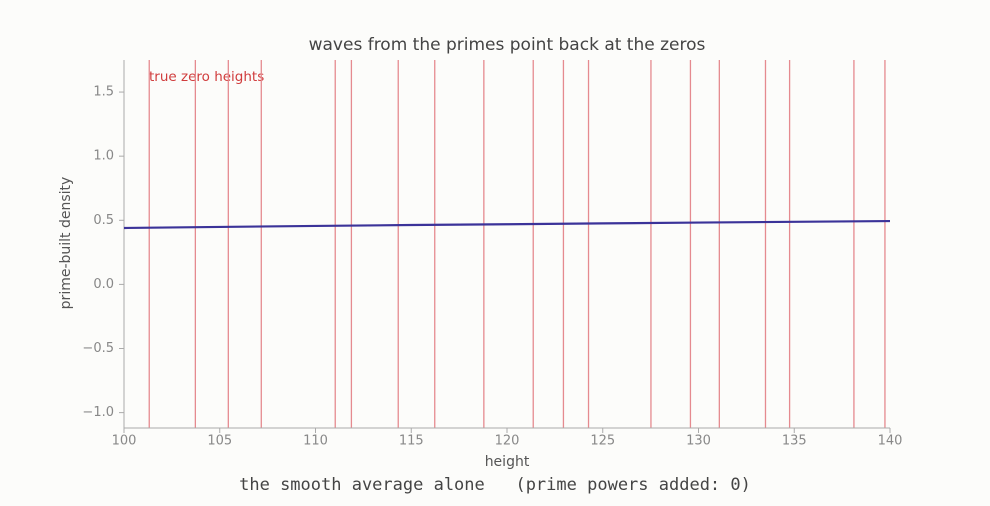 The width and height of the screenshot is (990, 506). Describe the element at coordinates (219, 441) in the screenshot. I see `x-tick-label: 105` at that location.